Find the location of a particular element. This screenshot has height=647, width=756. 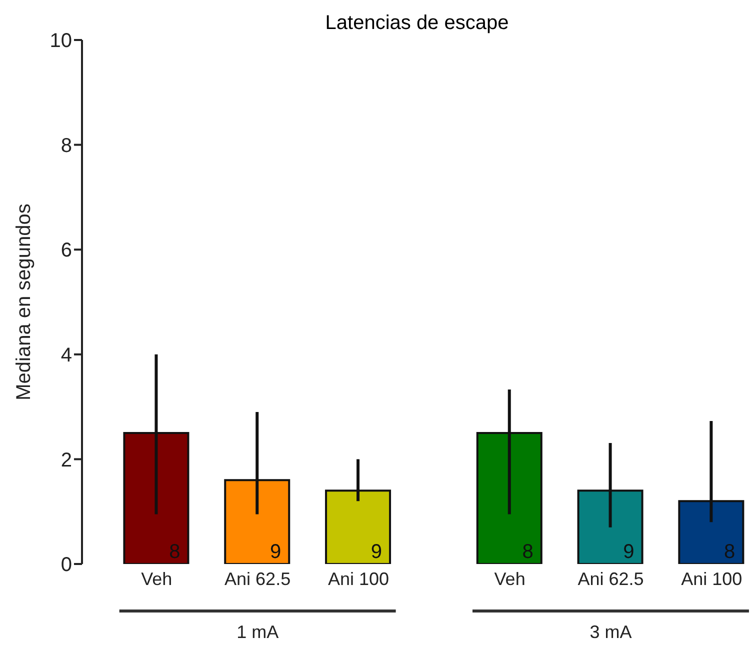

y-tick-label: 2 is located at coordinates (66, 460).